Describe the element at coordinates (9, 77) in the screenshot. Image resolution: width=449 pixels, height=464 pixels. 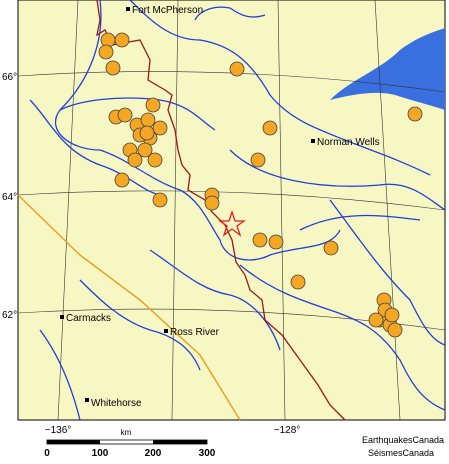
I see `latitude-label: 66°` at that location.